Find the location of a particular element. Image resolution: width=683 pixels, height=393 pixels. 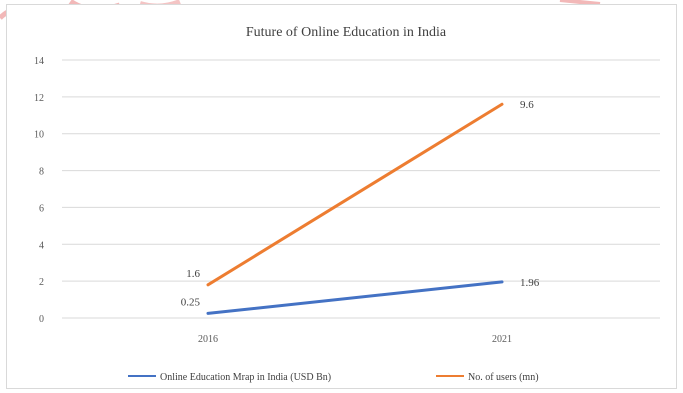

y-tick-label: 4 is located at coordinates (41, 245).